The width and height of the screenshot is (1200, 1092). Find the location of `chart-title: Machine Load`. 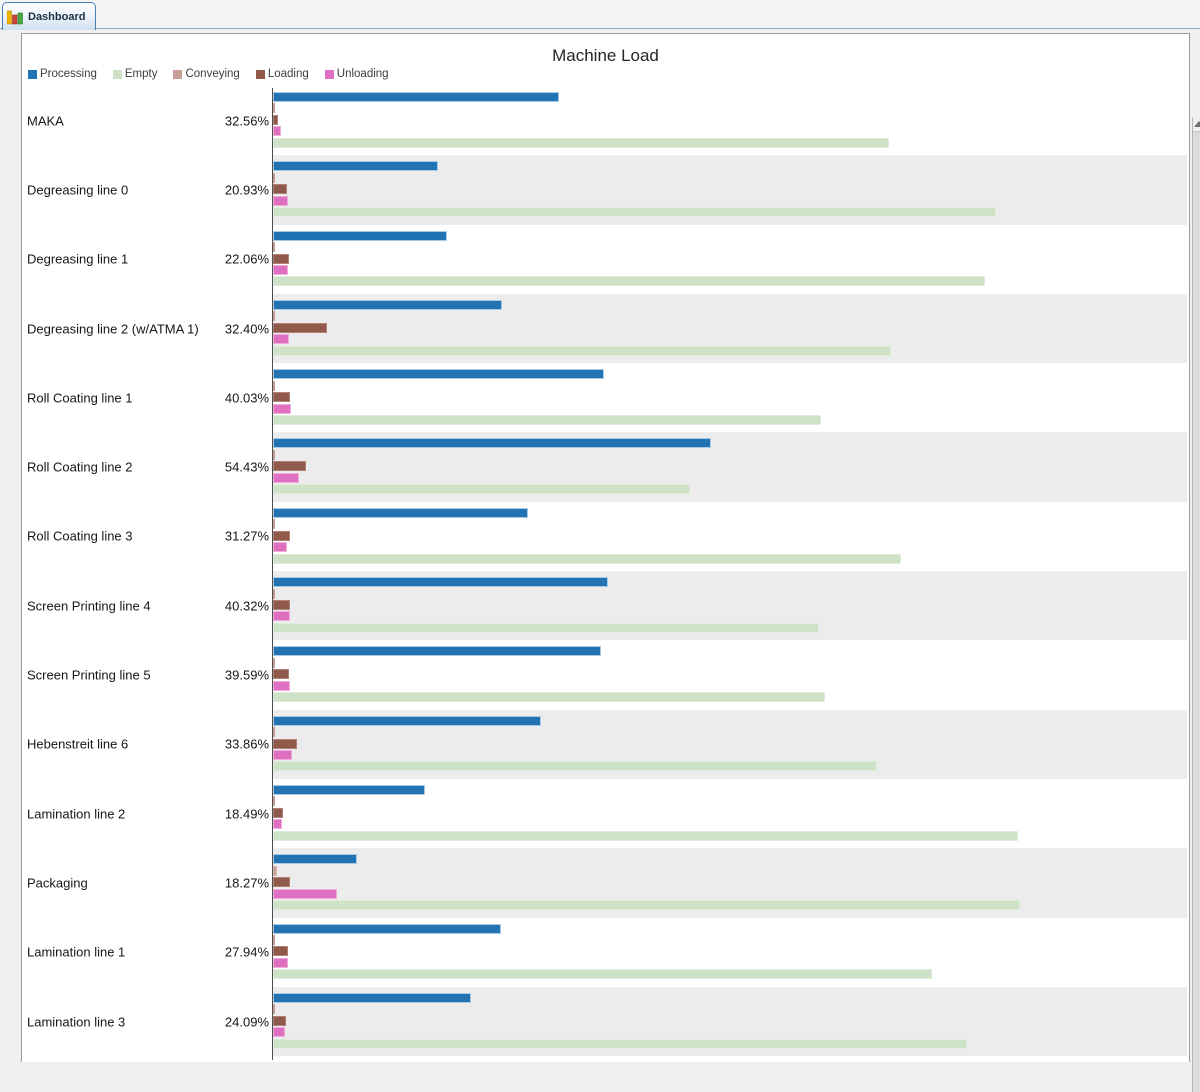

chart-title: Machine Load is located at coordinates (605, 55).